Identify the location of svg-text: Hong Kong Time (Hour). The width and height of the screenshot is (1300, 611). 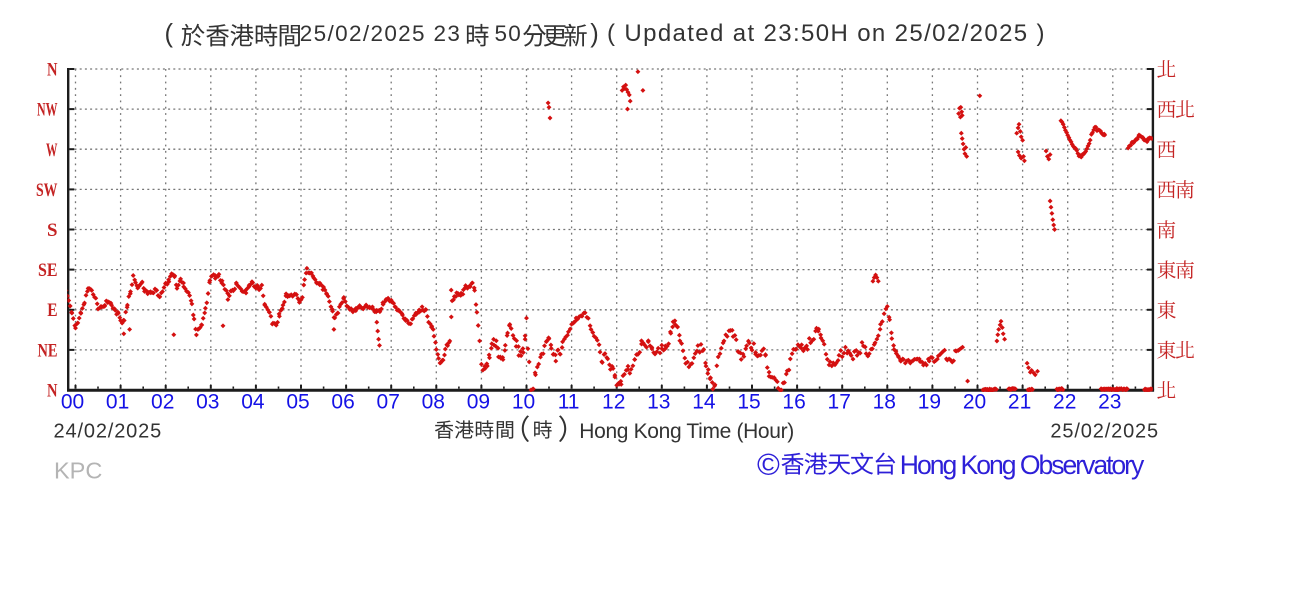
(686, 431).